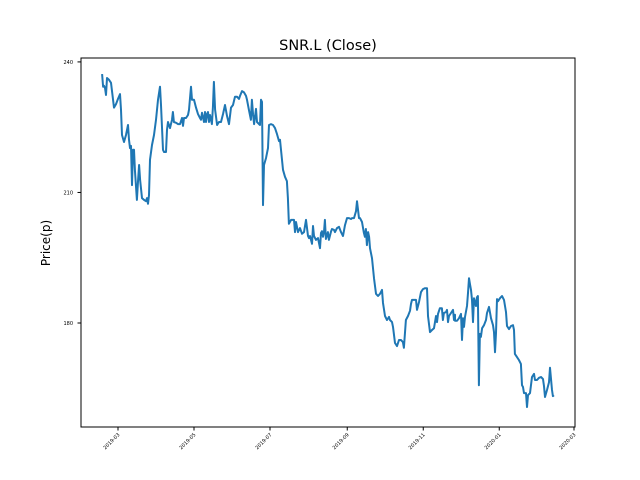 The image size is (640, 480). Describe the element at coordinates (493, 441) in the screenshot. I see `x-tick-label: 2020-01` at that location.